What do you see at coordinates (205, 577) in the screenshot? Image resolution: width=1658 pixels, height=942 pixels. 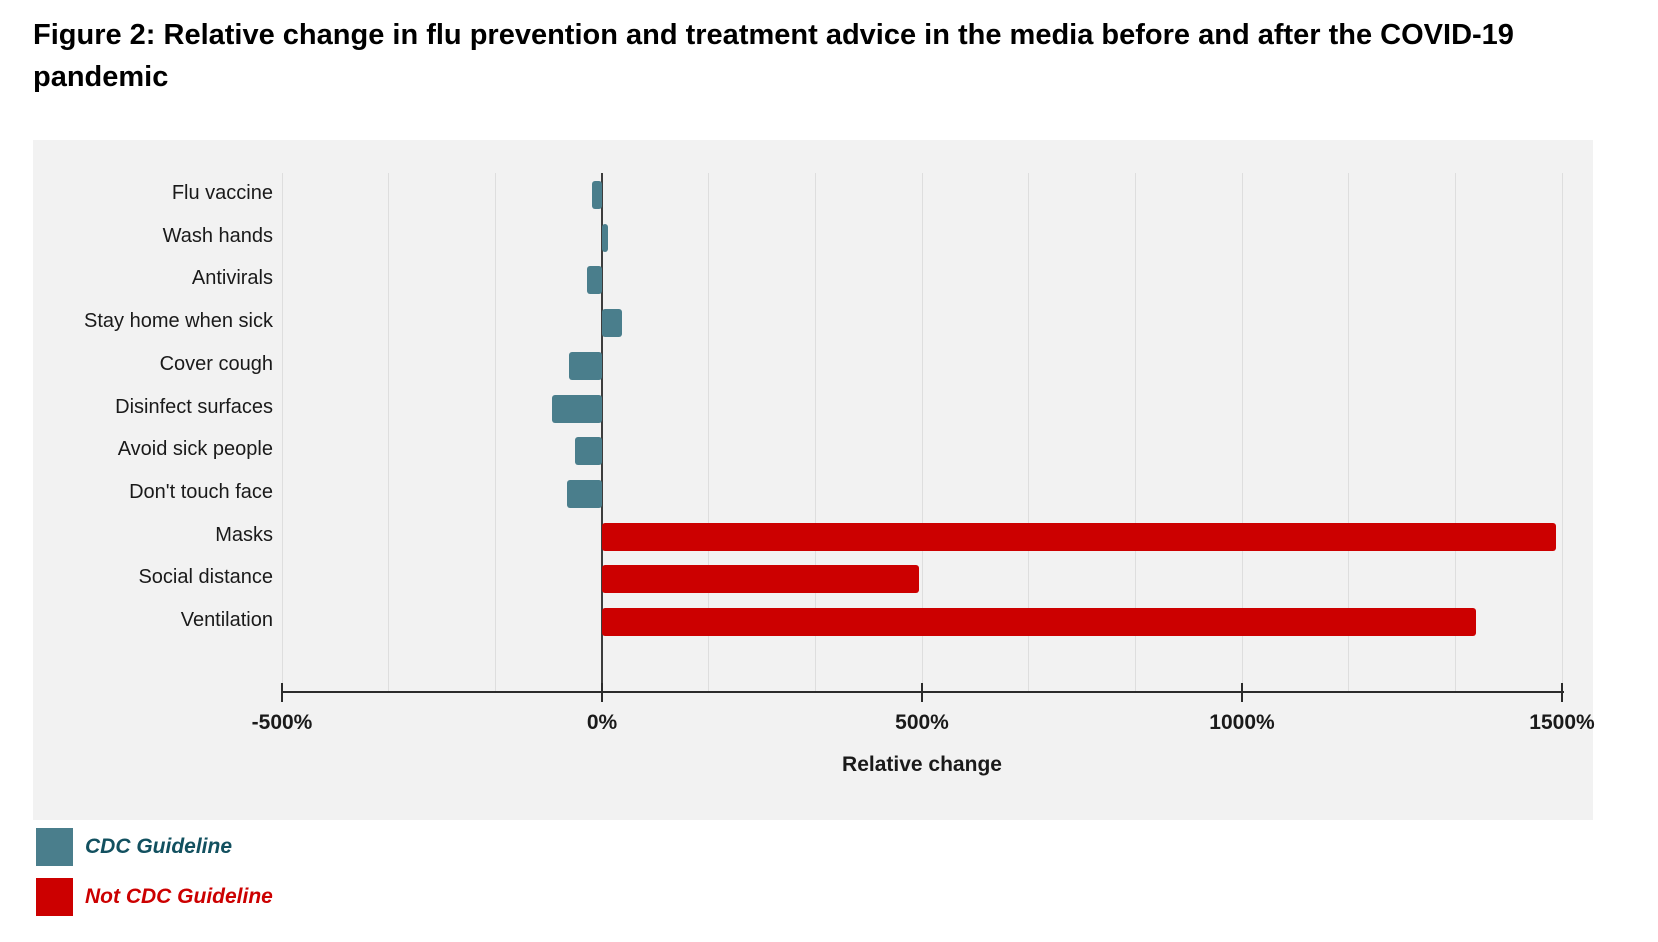 I see `category-label: Social distance` at bounding box center [205, 577].